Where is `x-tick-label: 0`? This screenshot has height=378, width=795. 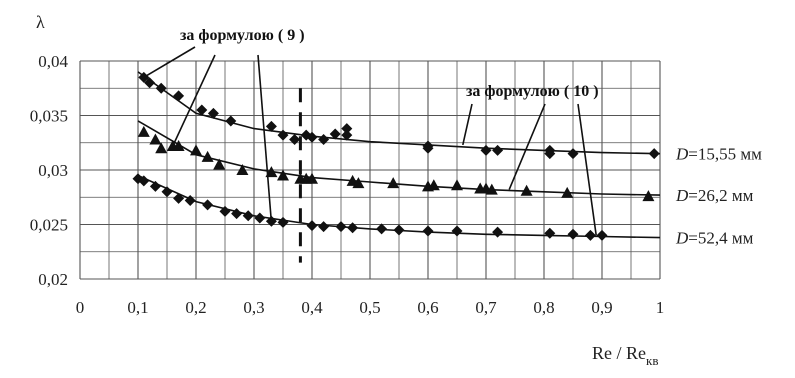 x-tick-label: 0 is located at coordinates (80, 307).